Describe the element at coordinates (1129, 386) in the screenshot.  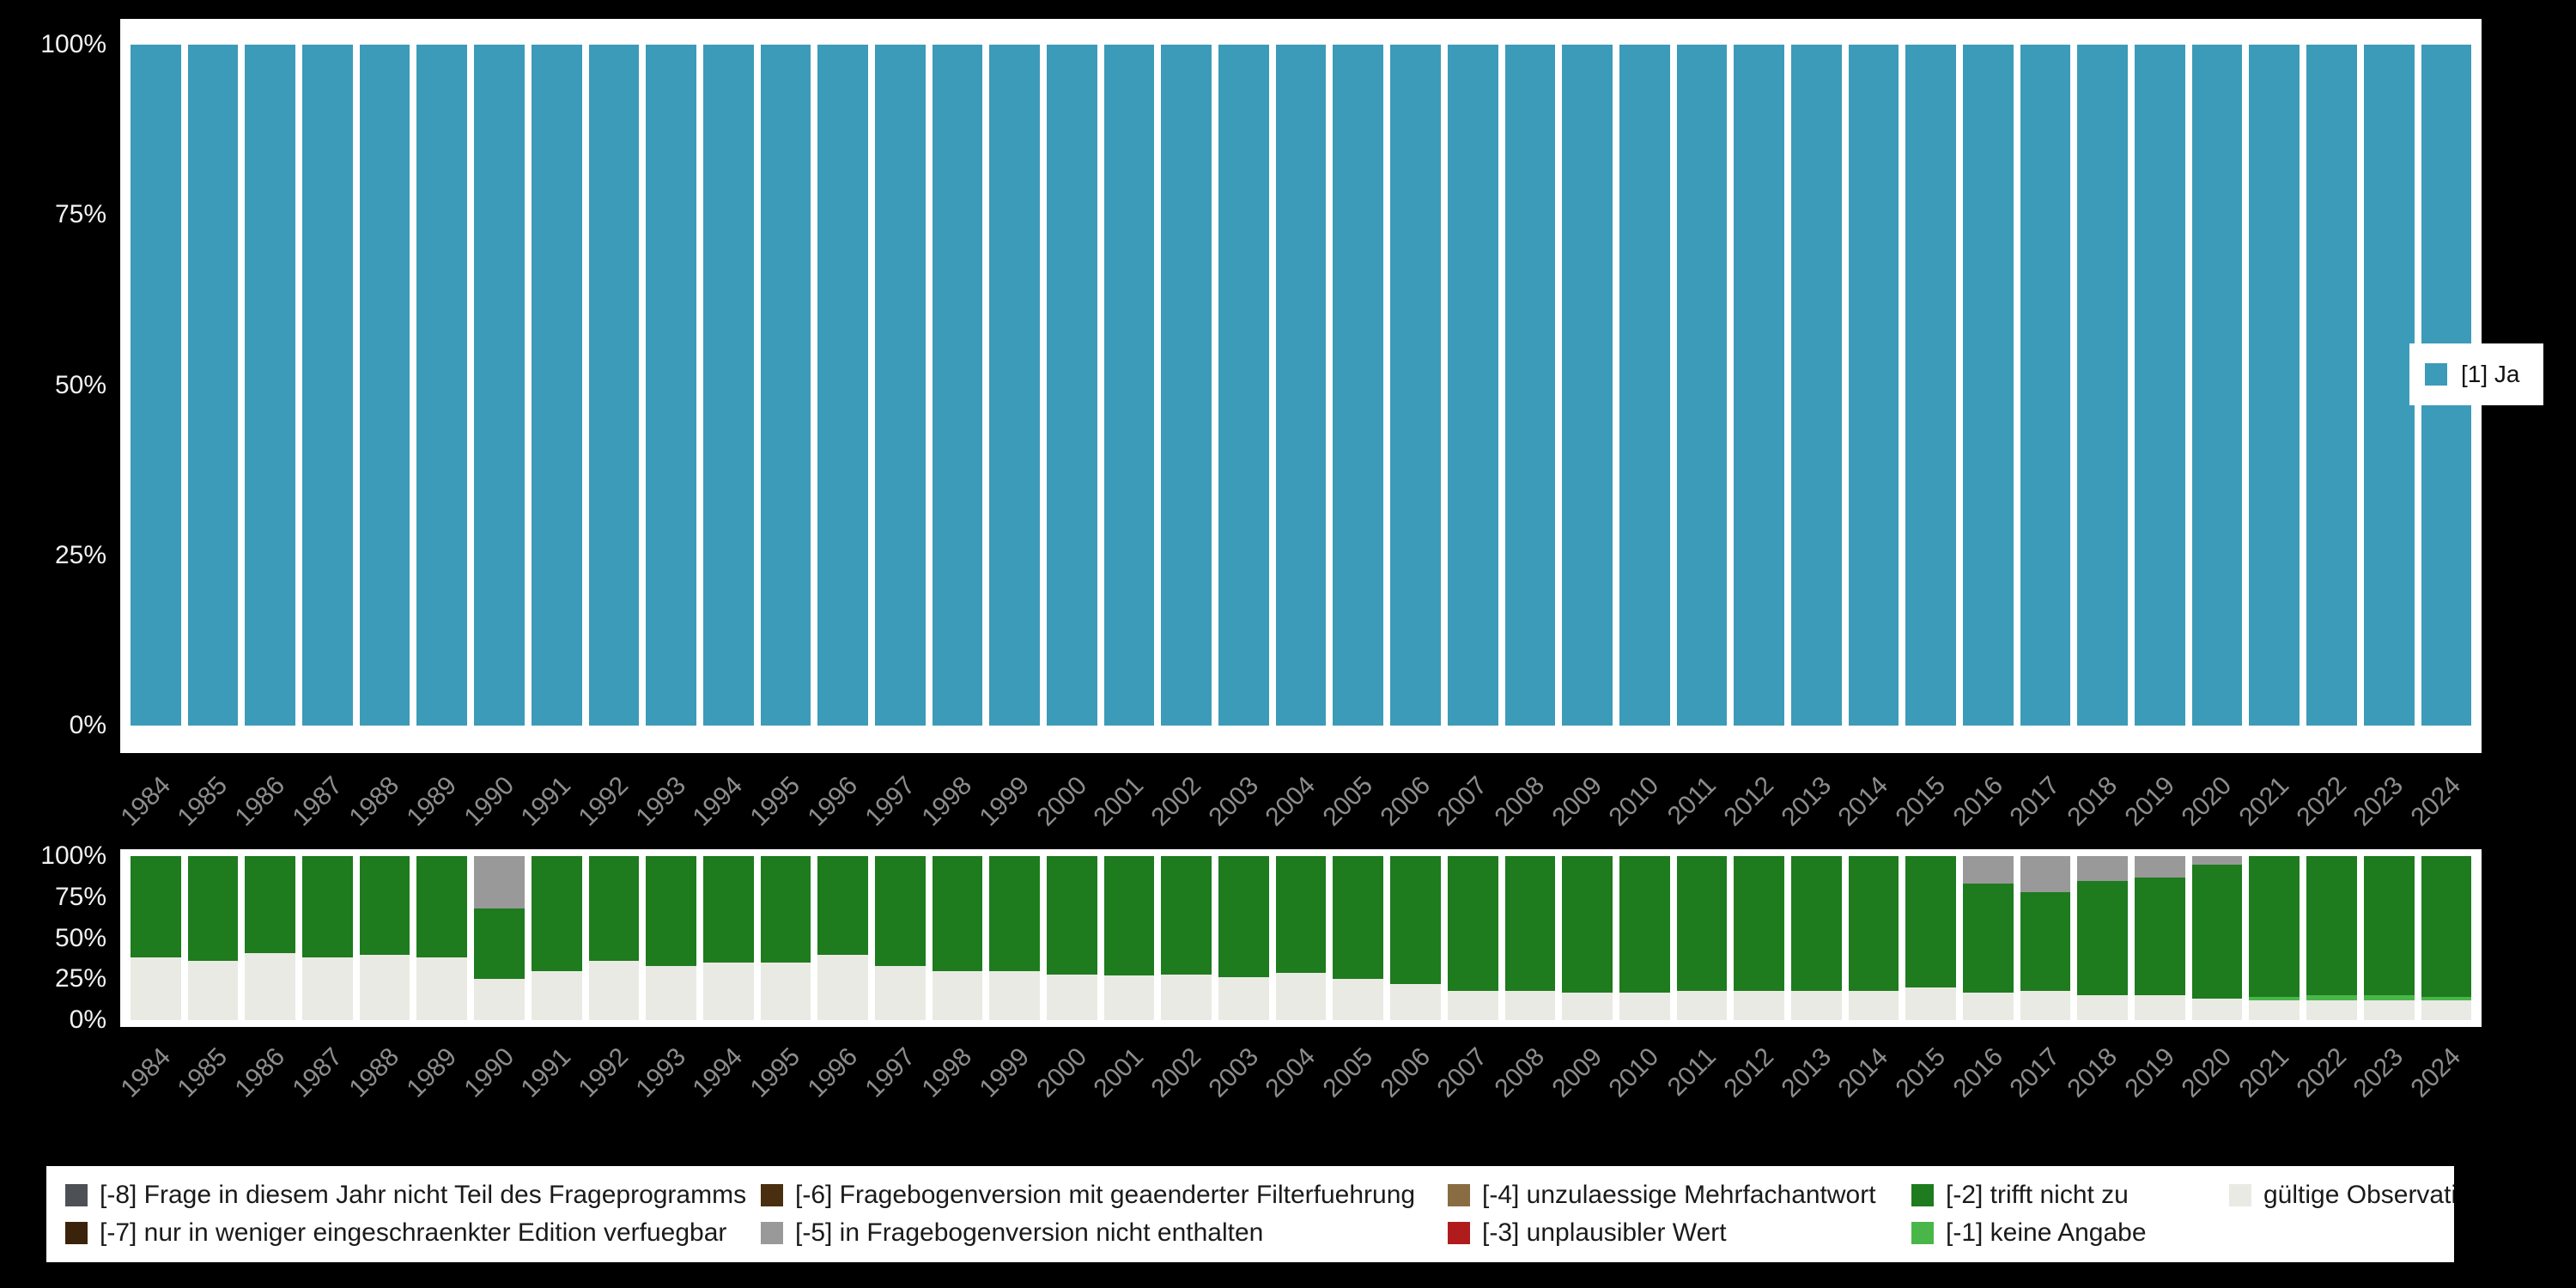
I see `bar-2001` at that location.